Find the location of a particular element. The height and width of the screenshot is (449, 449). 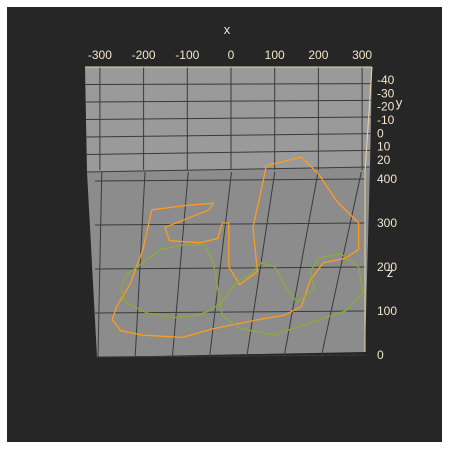

y-tick-label: 10 is located at coordinates (384, 147).